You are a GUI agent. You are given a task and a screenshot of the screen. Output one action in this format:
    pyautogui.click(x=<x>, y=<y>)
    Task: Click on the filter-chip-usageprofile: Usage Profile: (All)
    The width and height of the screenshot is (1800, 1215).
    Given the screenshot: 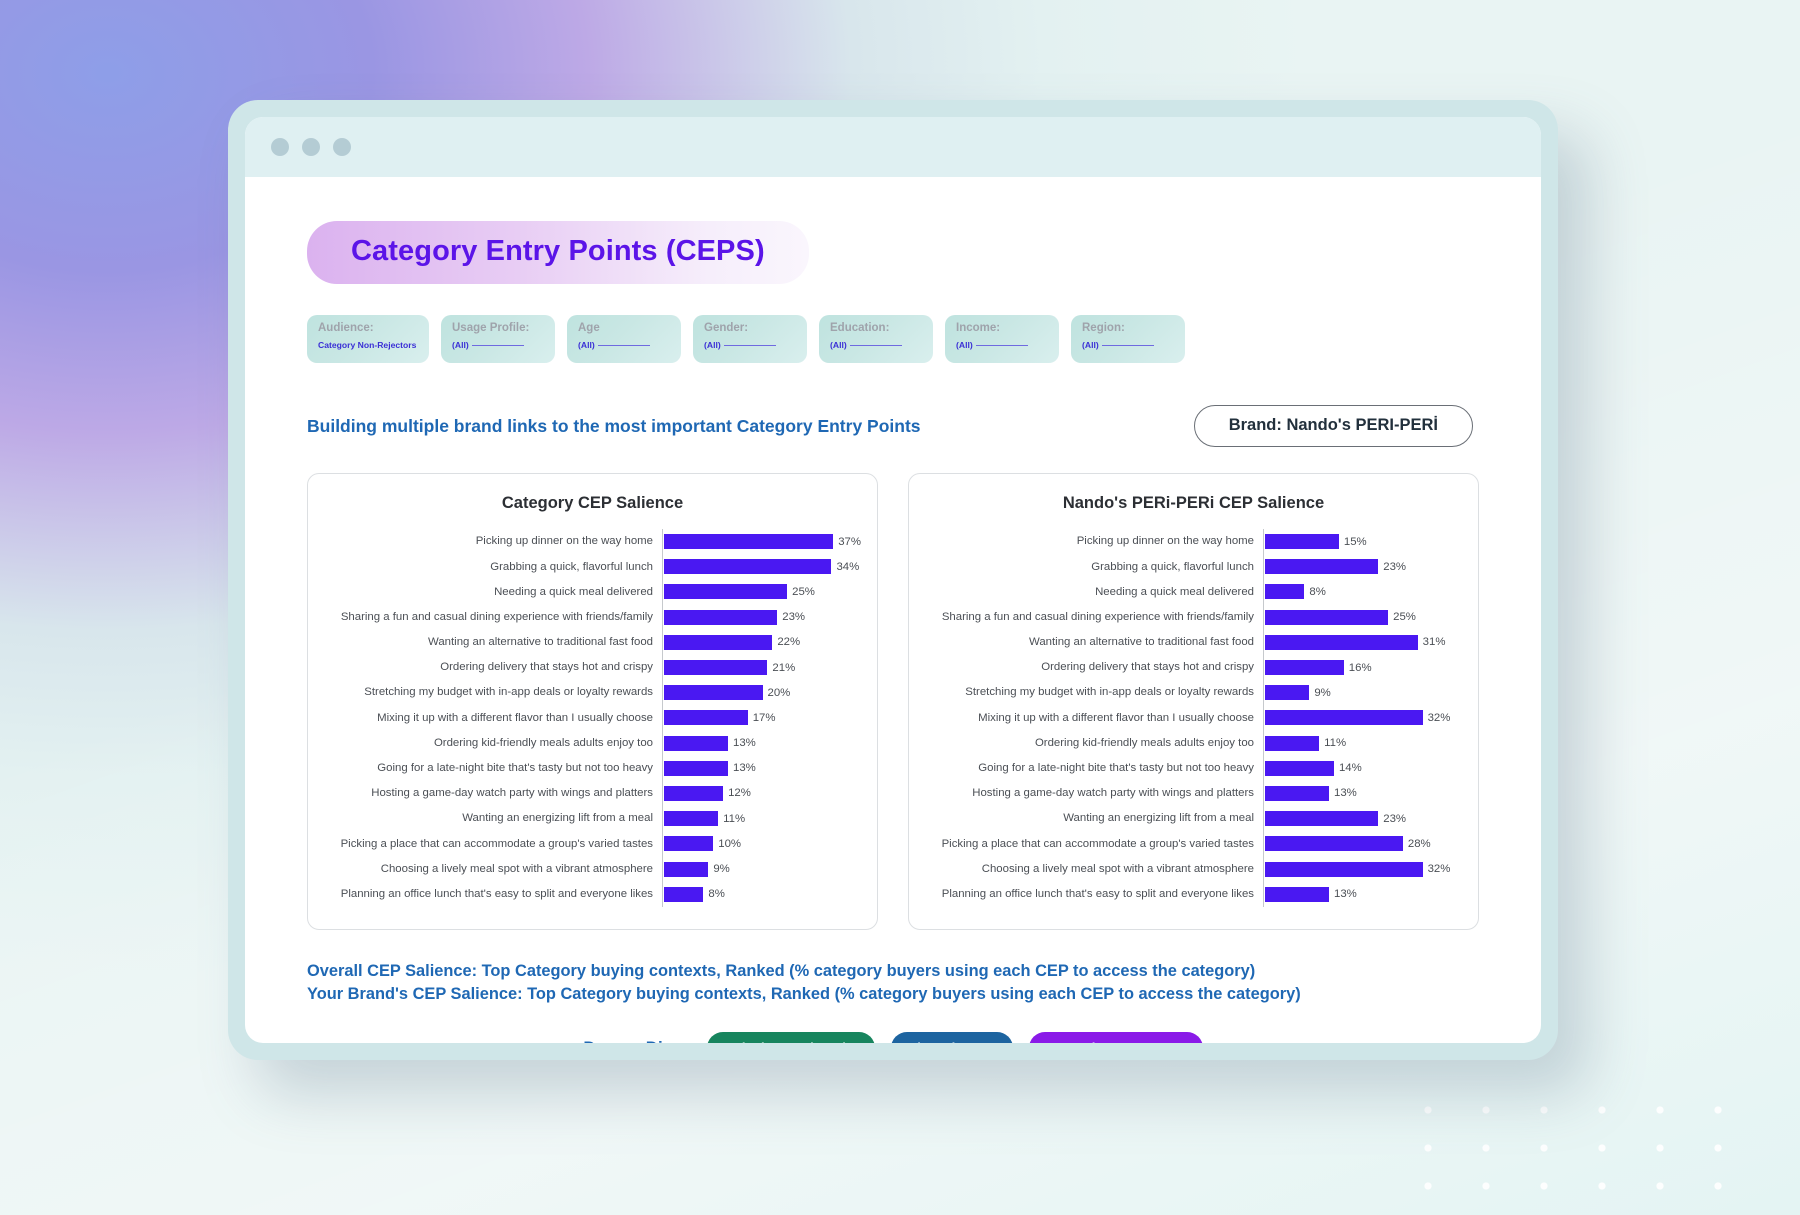 What is the action you would take?
    pyautogui.click(x=498, y=339)
    